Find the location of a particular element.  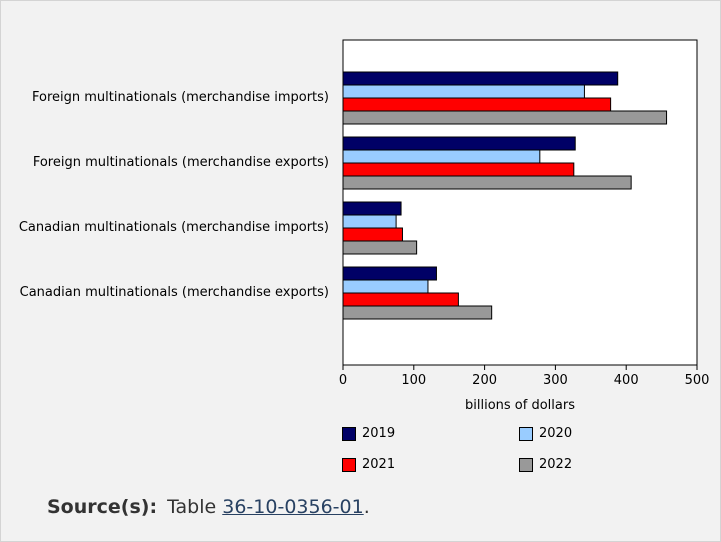

legend-item-2020: 2020 is located at coordinates (545, 433).